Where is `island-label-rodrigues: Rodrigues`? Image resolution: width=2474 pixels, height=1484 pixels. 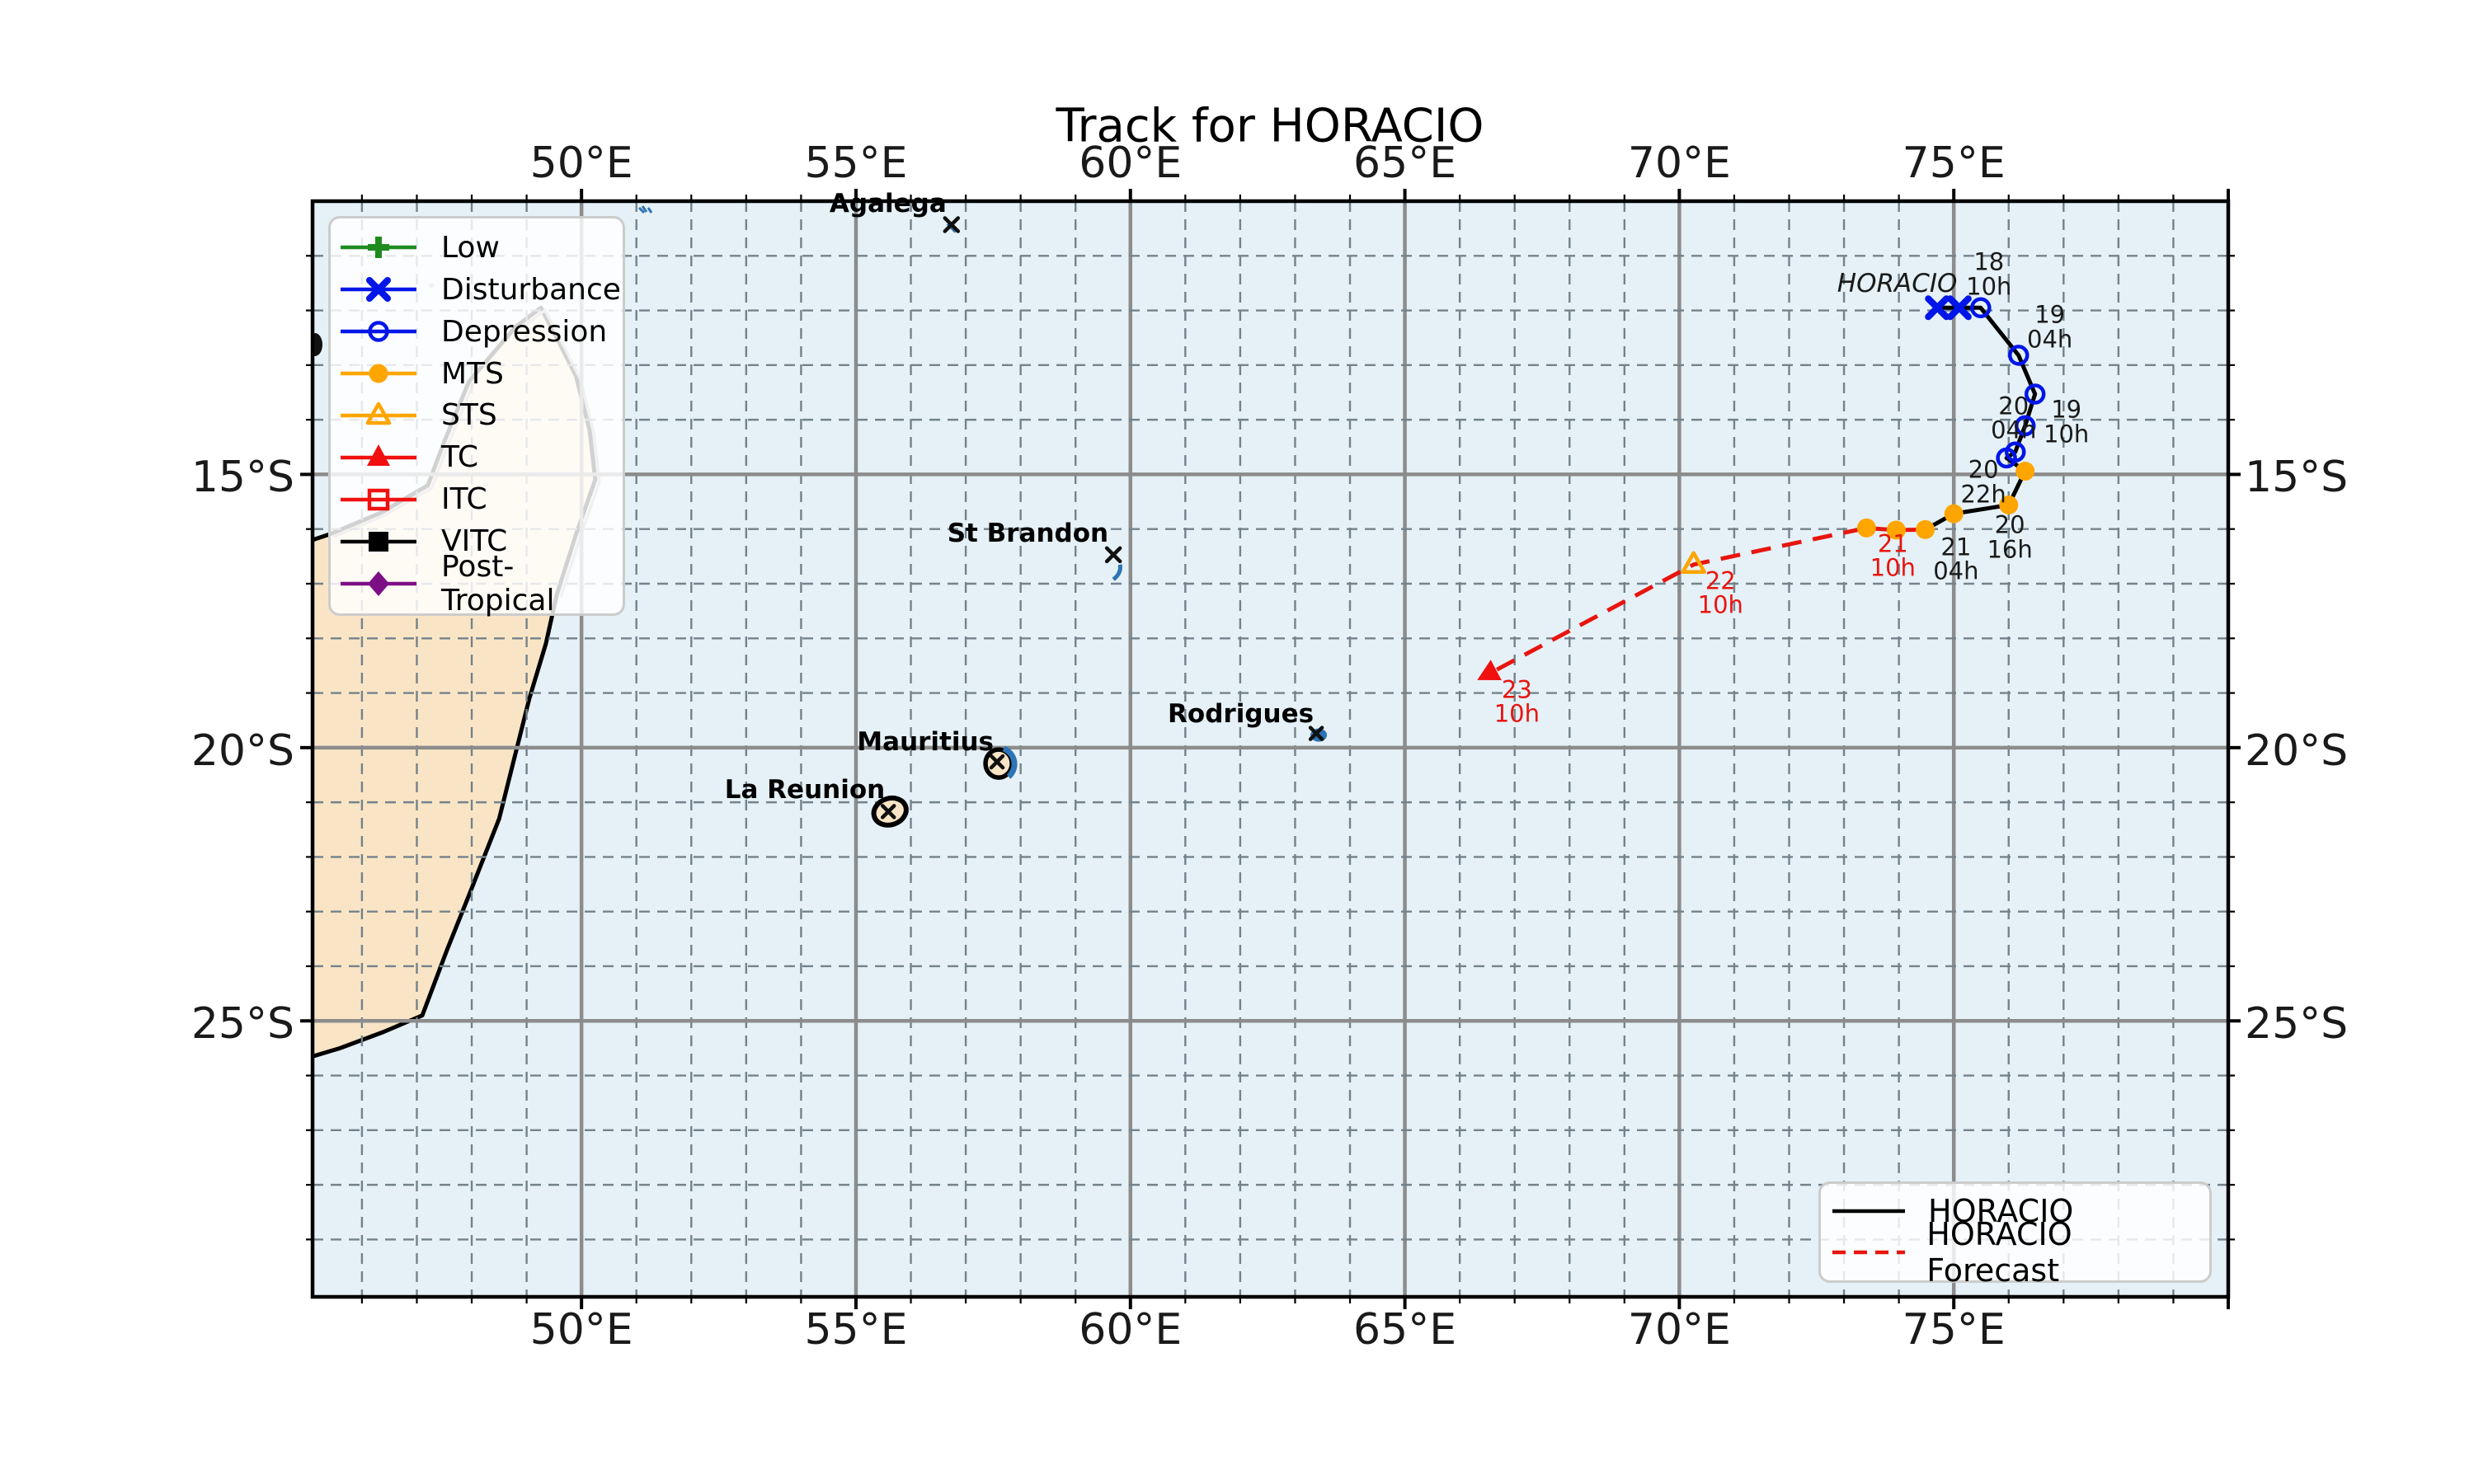
island-label-rodrigues: Rodrigues is located at coordinates (1241, 713).